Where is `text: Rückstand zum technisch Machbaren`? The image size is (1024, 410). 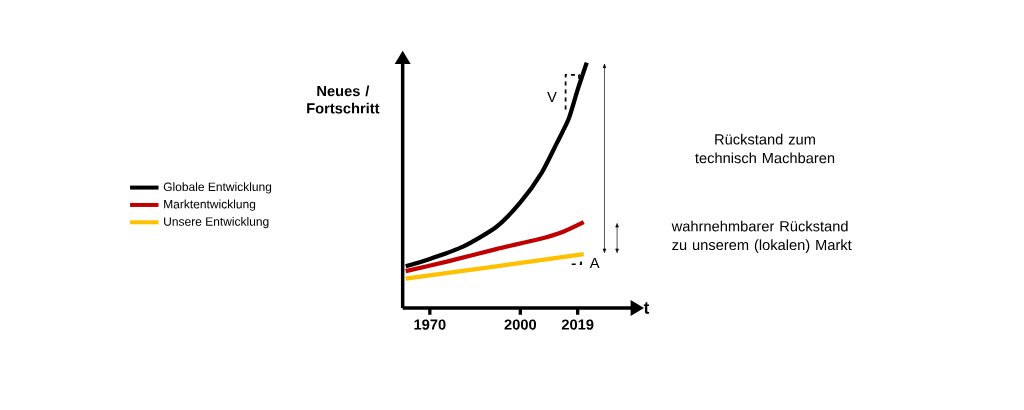 text: Rückstand zum technisch Machbaren is located at coordinates (765, 148).